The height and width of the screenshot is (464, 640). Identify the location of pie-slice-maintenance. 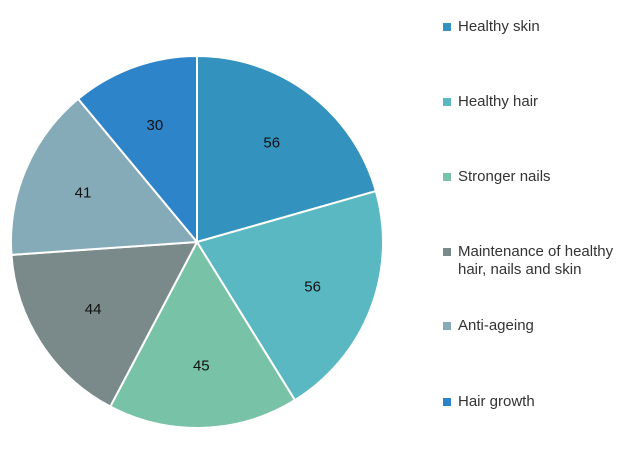
(104, 324).